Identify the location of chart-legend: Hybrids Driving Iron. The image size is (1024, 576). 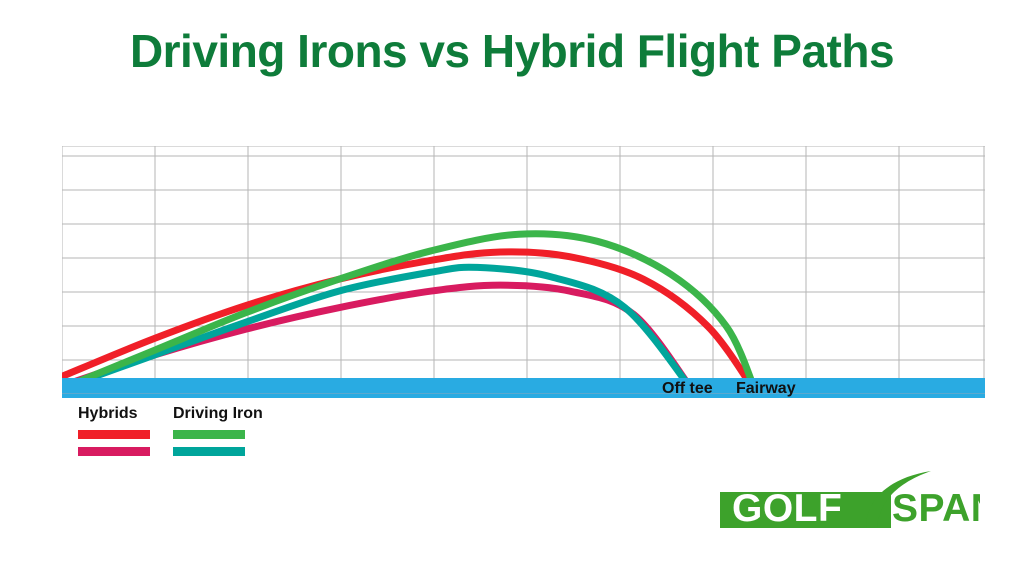
(243, 435).